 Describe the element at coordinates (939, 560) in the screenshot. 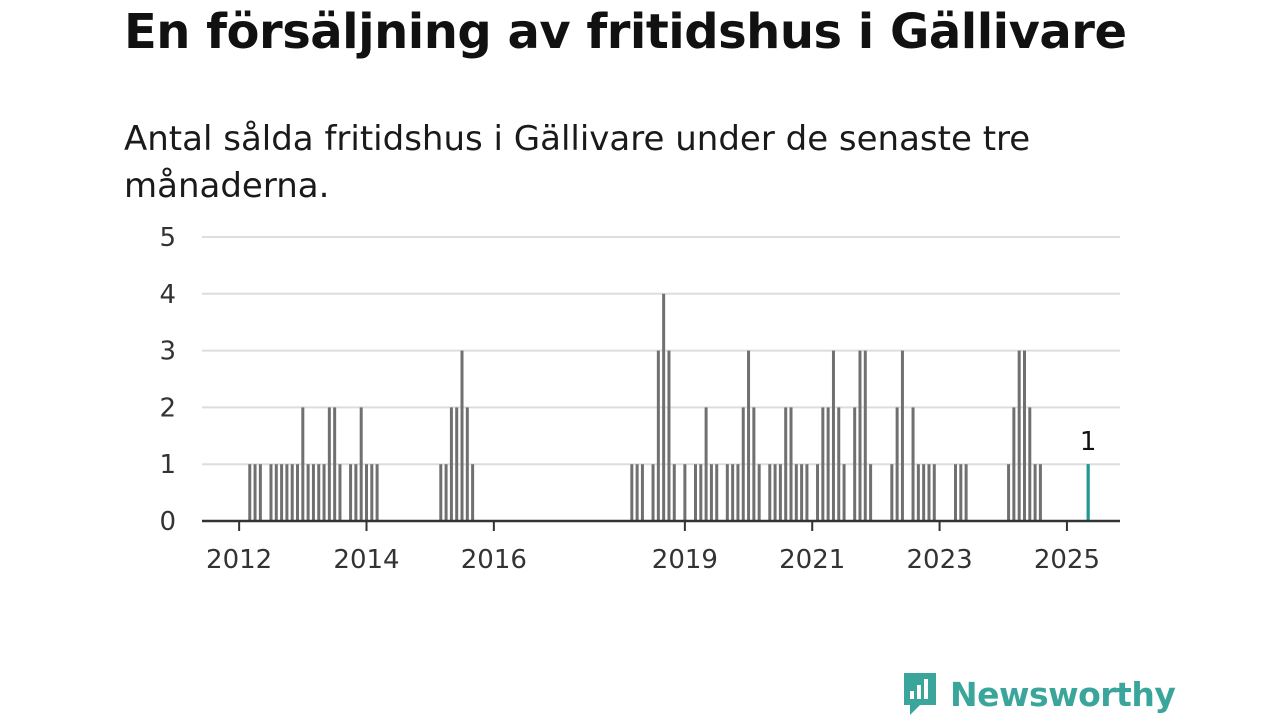

I see `x-tick-label: 2023` at that location.